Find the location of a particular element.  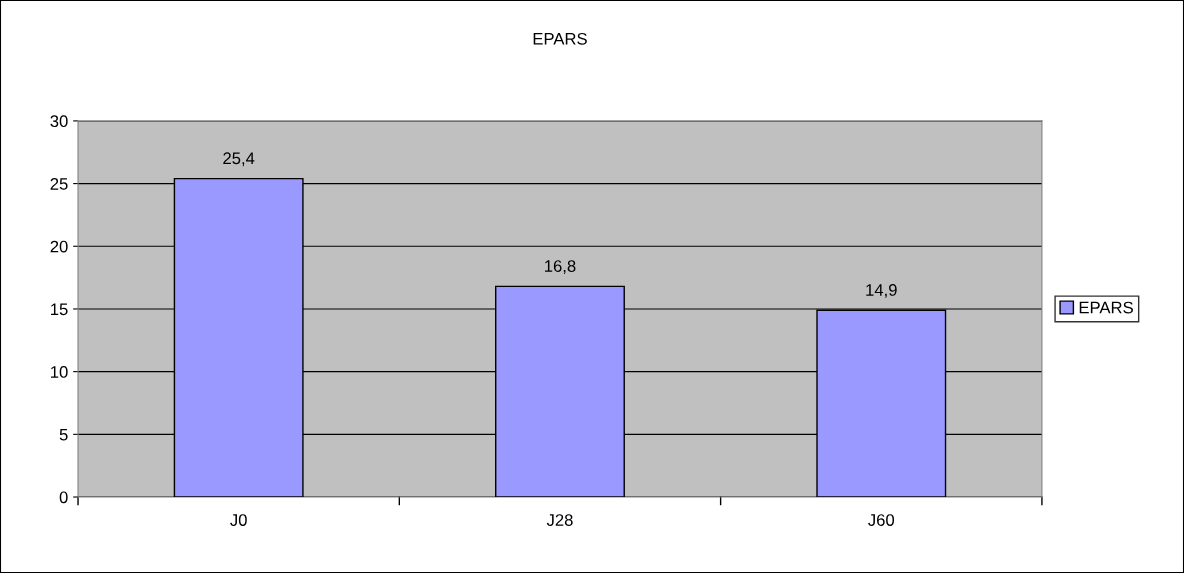

y-tick-label: 15 is located at coordinates (59, 309).